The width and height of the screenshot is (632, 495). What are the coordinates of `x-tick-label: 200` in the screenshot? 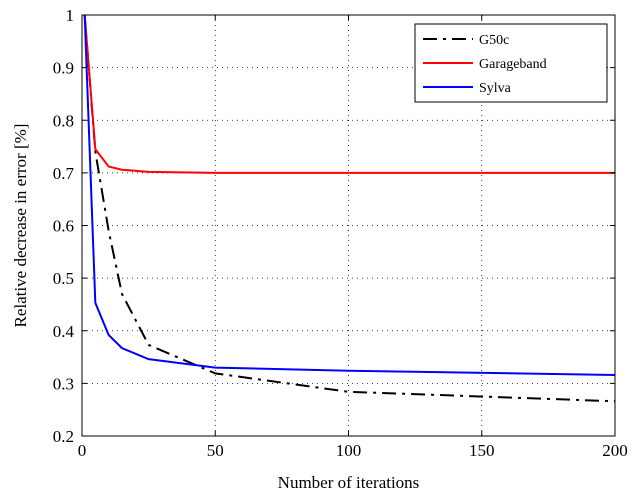 It's located at (615, 450).